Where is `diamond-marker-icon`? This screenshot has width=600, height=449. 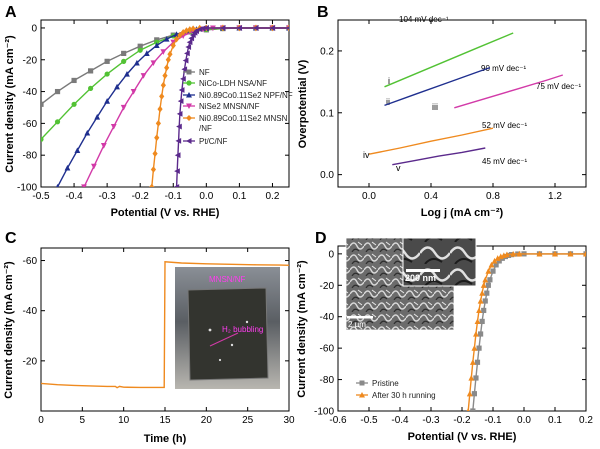 diamond-marker-icon is located at coordinates (189, 118).